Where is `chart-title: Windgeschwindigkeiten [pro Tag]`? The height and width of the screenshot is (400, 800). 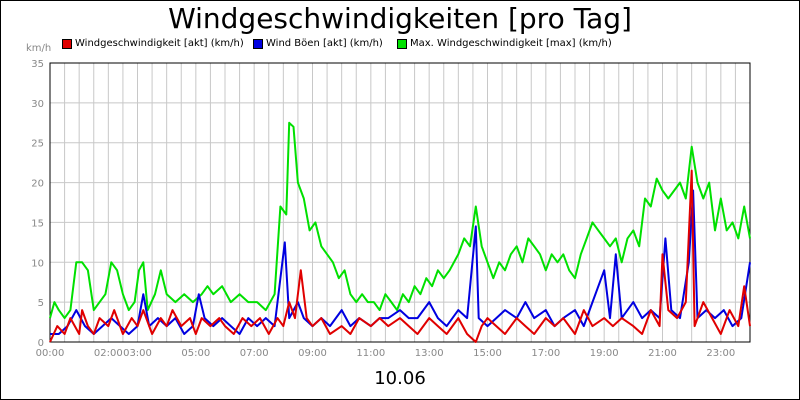
chart-title: Windgeschwindigkeiten [pro Tag] is located at coordinates (400, 18).